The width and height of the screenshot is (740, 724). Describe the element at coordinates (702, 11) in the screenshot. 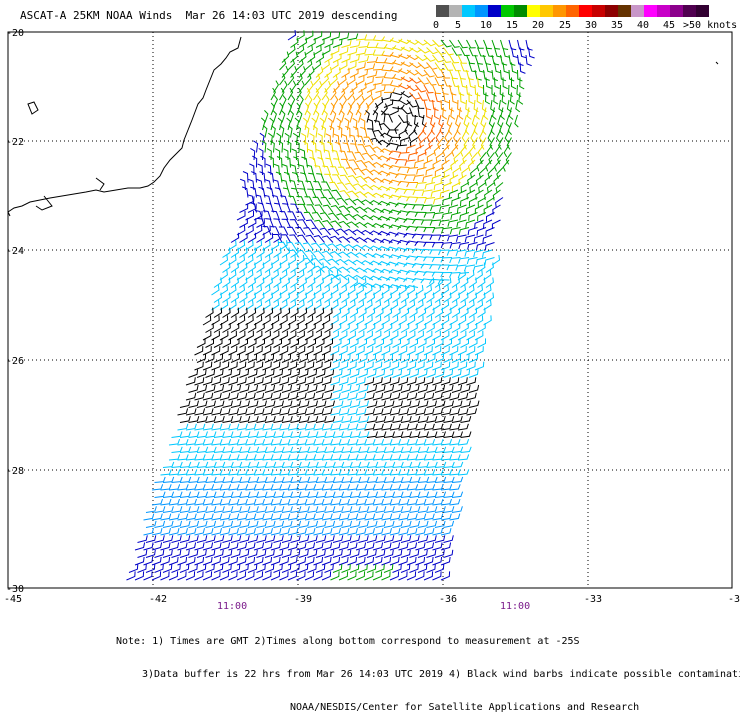

I see `legend-swatch` at that location.